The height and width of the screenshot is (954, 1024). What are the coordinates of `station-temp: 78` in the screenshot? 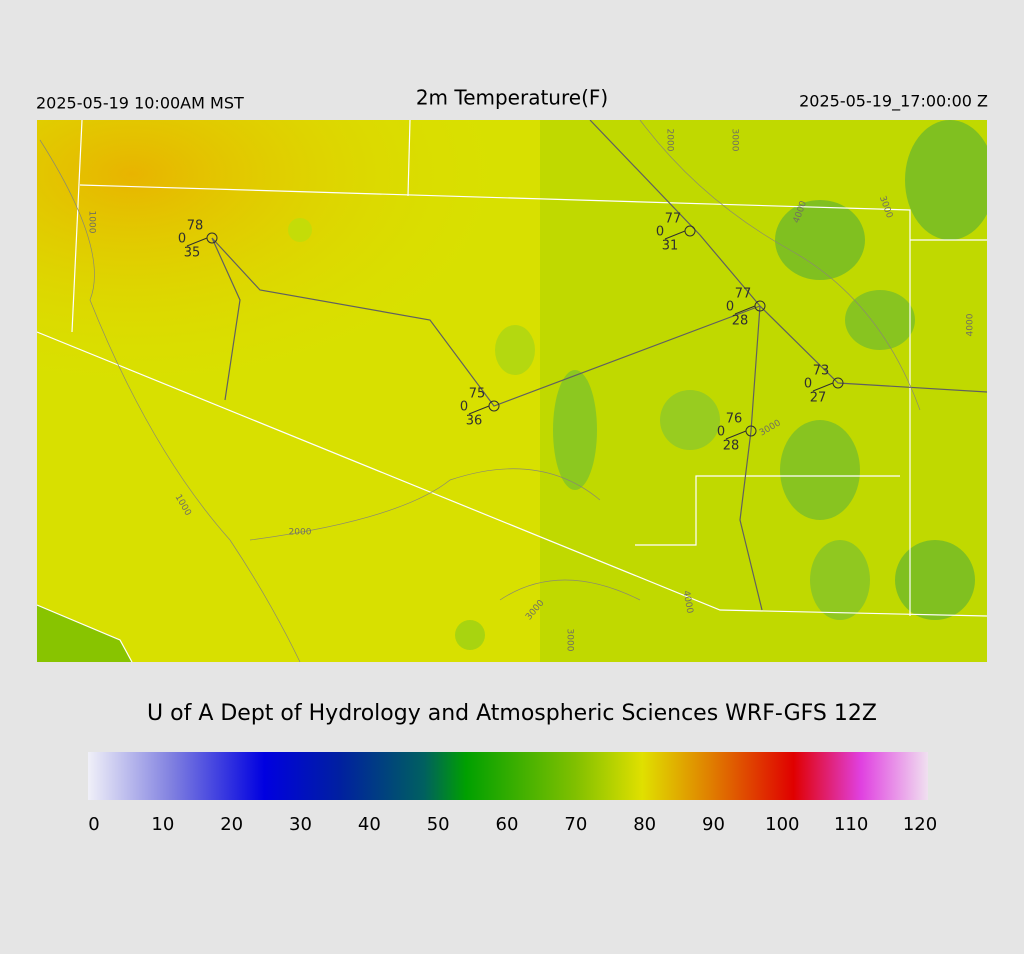 It's located at (195, 226).